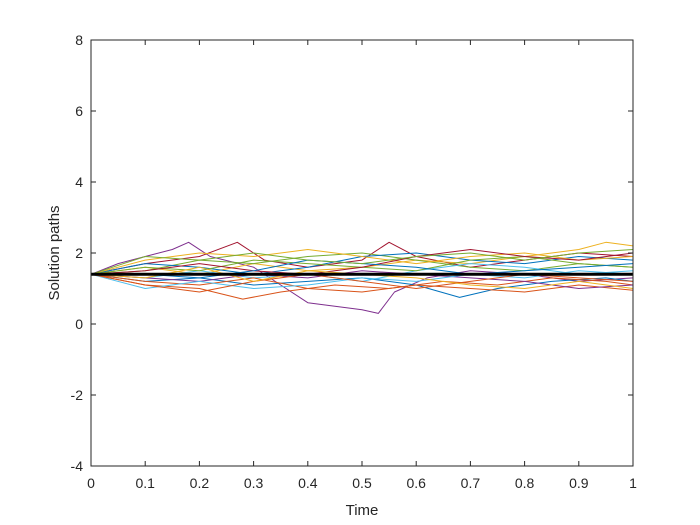 The width and height of the screenshot is (700, 525). Describe the element at coordinates (79, 182) in the screenshot. I see `y-tick-label: 4` at that location.